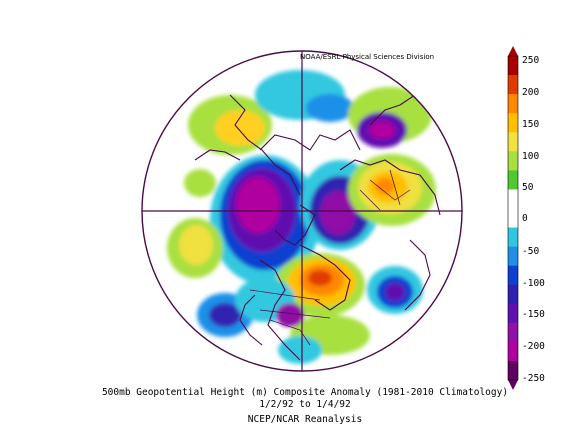  What do you see at coordinates (533, 283) in the screenshot?
I see `colorbar-label: -100` at bounding box center [533, 283].